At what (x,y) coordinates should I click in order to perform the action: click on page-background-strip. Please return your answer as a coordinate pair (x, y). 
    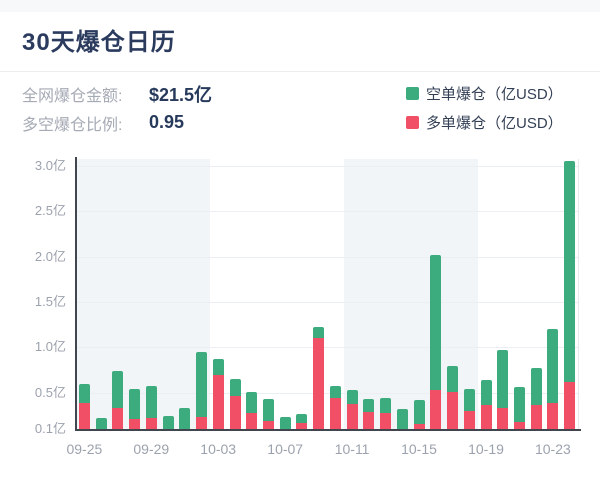
    Looking at the image, I should click on (300, 6).